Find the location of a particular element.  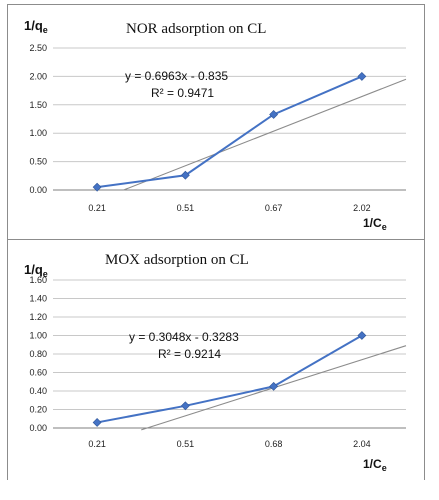

chart-title: NOR adsorption on CL is located at coordinates (196, 29).